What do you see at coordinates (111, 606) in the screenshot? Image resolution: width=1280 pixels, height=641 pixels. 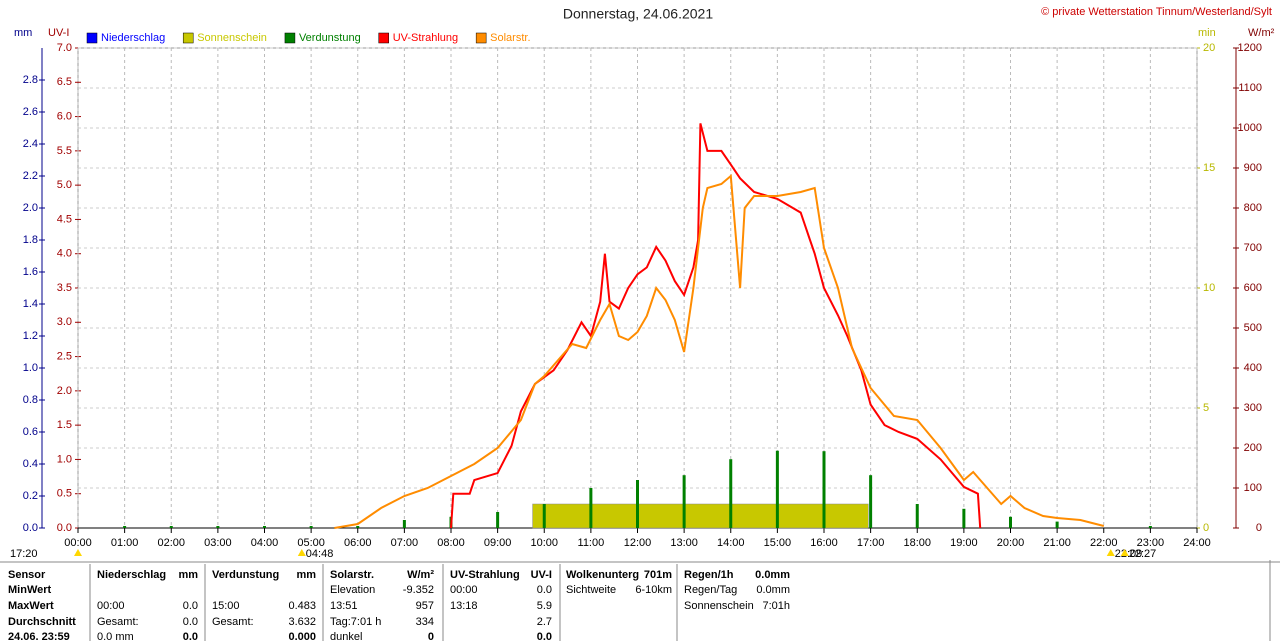 I see `table-cell: 00:00` at bounding box center [111, 606].